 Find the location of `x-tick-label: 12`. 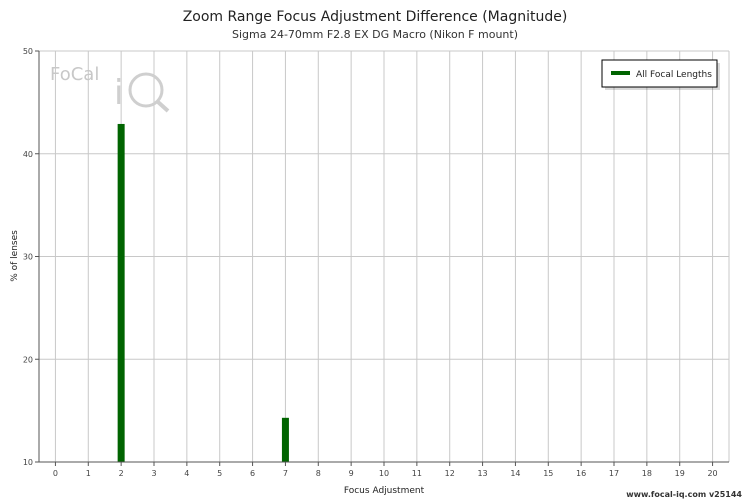

x-tick-label: 12 is located at coordinates (450, 473).